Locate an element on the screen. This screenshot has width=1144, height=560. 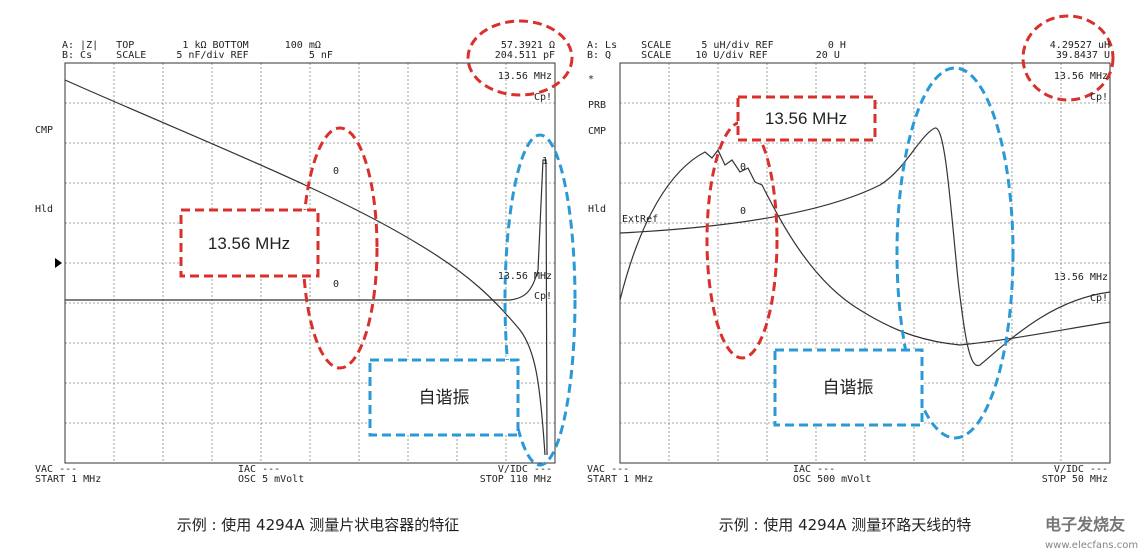
header: A: |Z| TOP 1 kΩ BOTTOM 100 mΩ is located at coordinates (191, 45).